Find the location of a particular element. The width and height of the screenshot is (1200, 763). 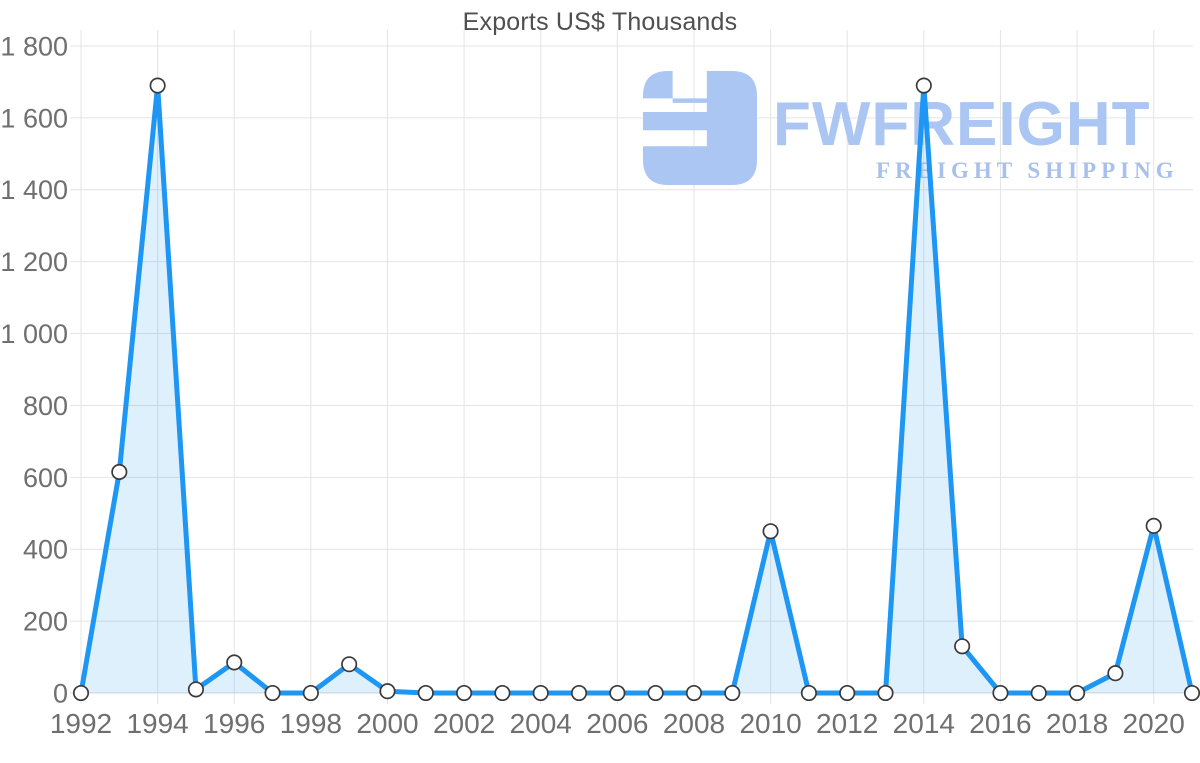

x-axis-tick-label: 2012 is located at coordinates (847, 723).